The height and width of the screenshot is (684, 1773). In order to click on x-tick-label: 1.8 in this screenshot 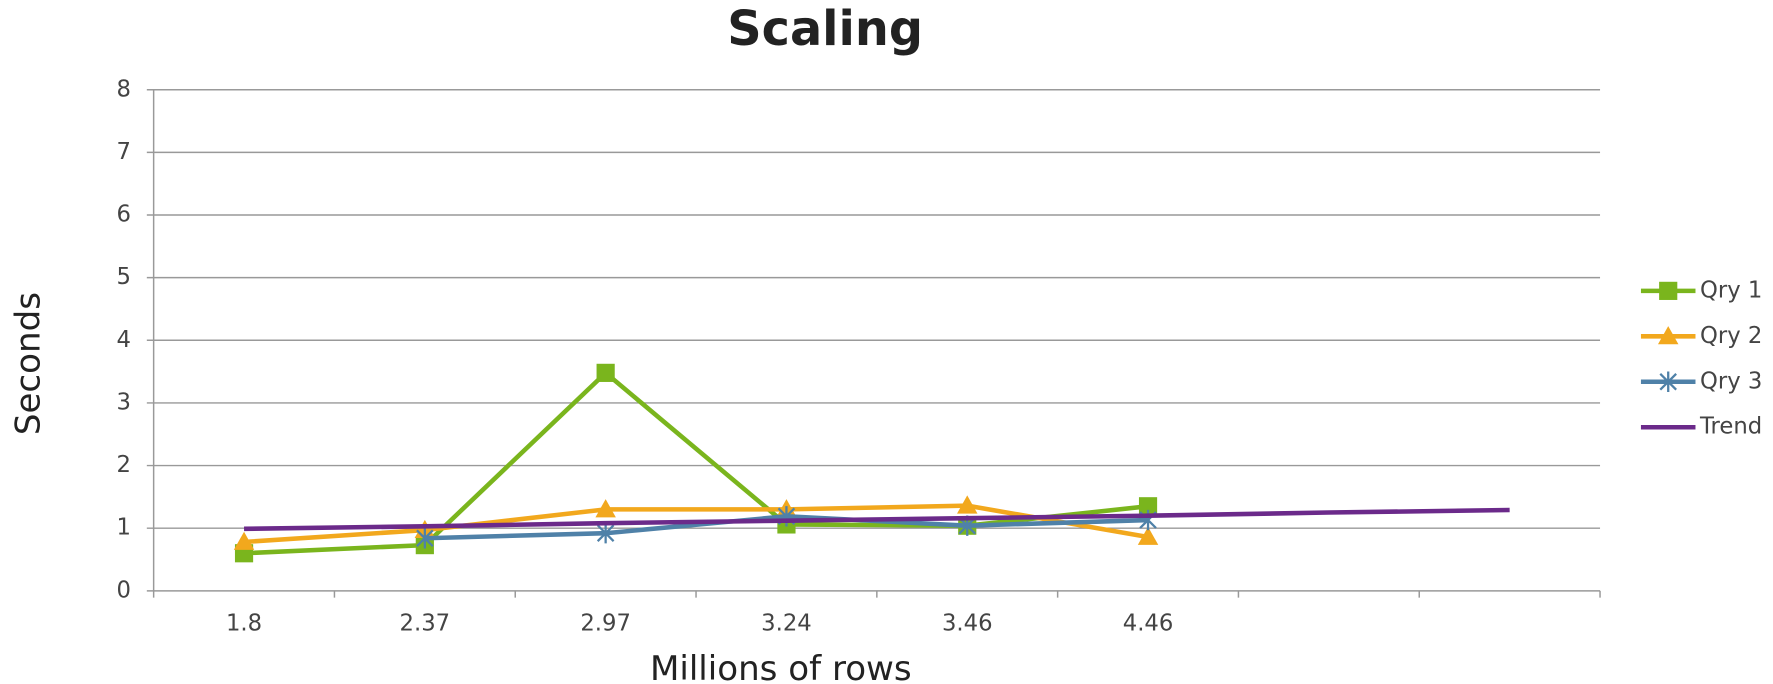, I will do `click(244, 623)`.